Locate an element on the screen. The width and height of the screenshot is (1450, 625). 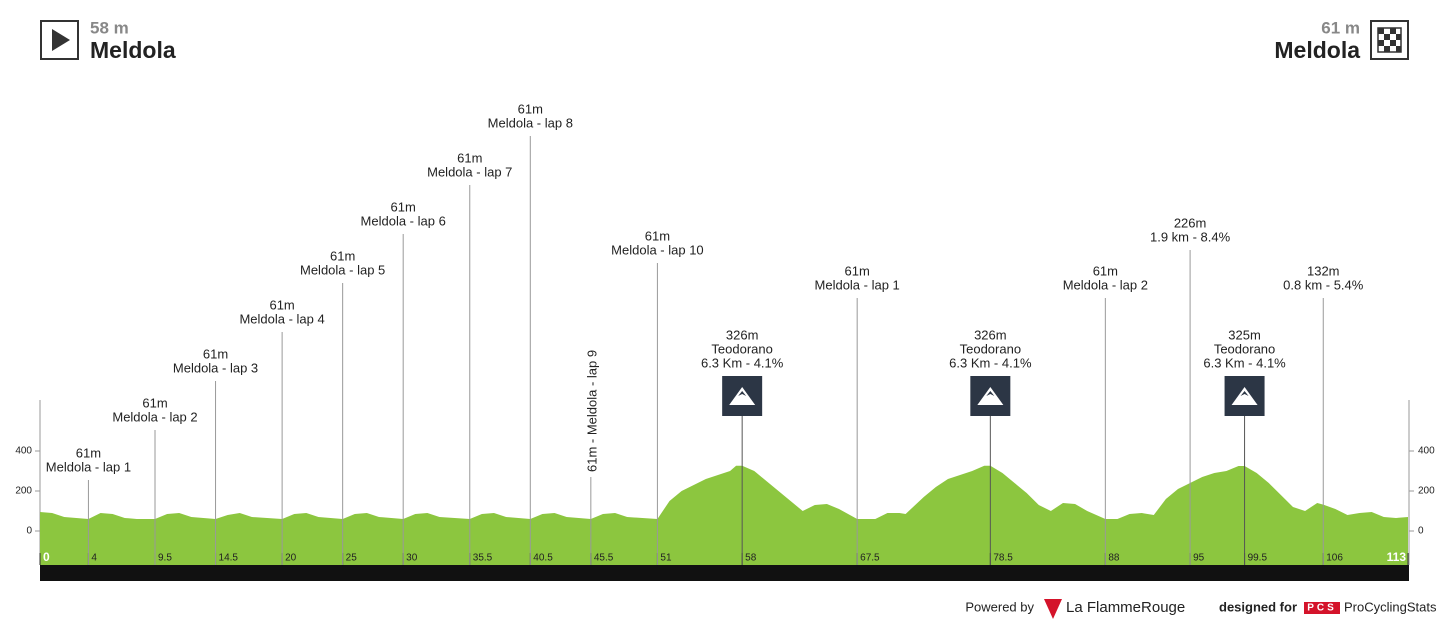
brand: La FlammeRouge is located at coordinates (1125, 607).